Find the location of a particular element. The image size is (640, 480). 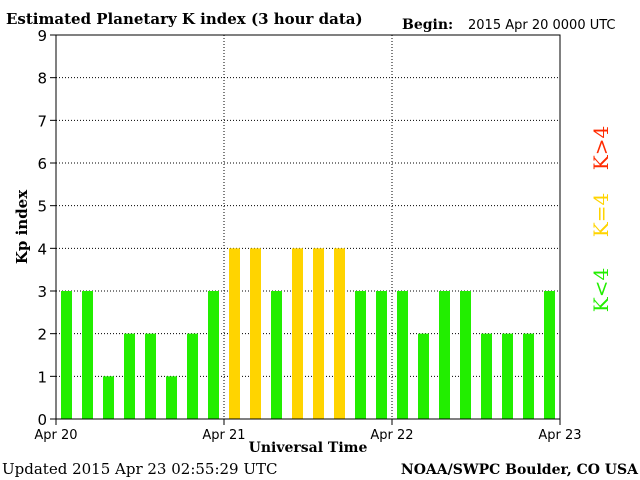

legend: K<4 K=4 K>4 is located at coordinates (601, 219).